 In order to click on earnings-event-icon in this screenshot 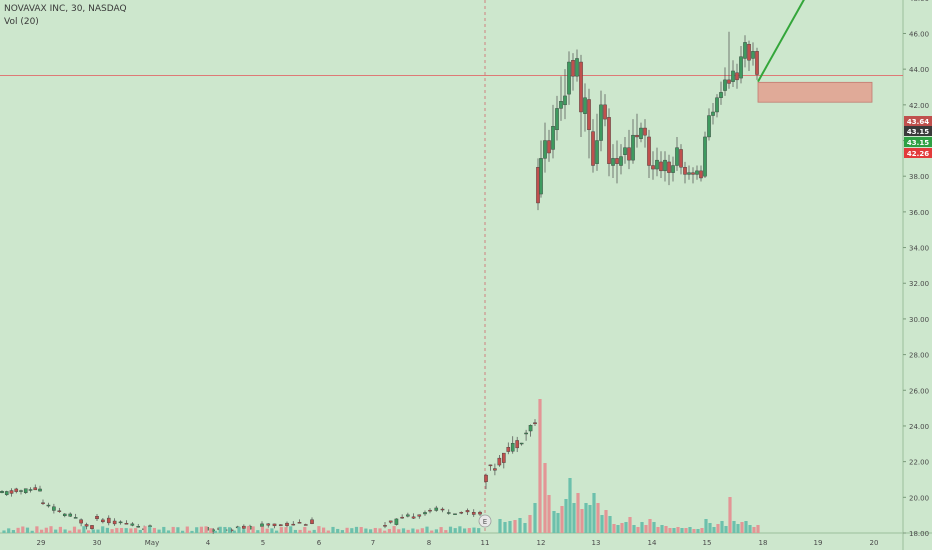, I will do `click(485, 521)`.